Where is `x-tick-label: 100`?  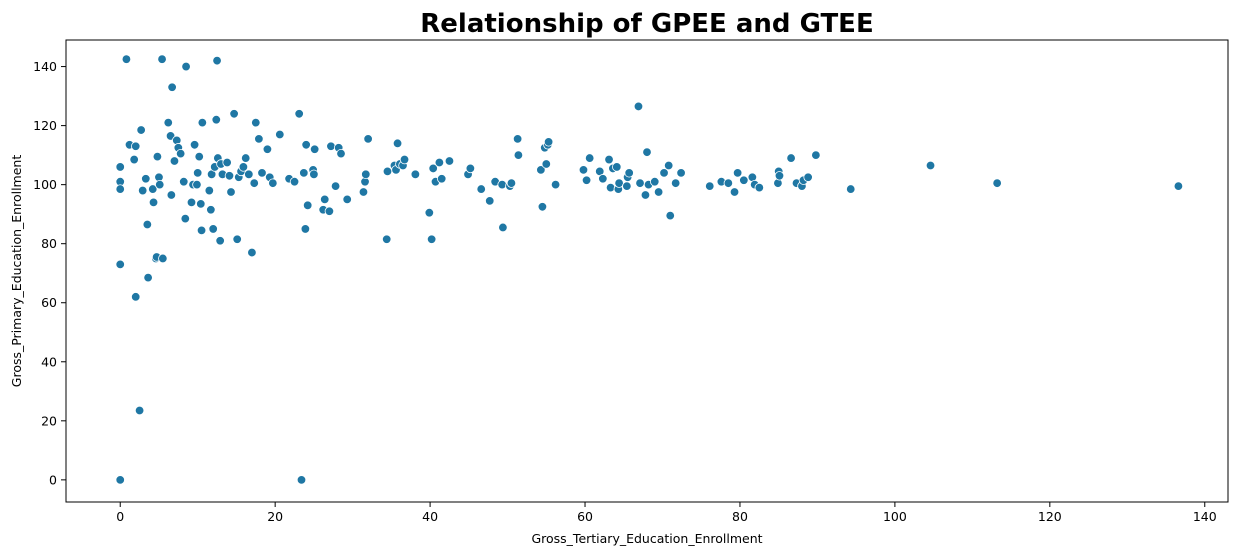 x-tick-label: 100 is located at coordinates (895, 516).